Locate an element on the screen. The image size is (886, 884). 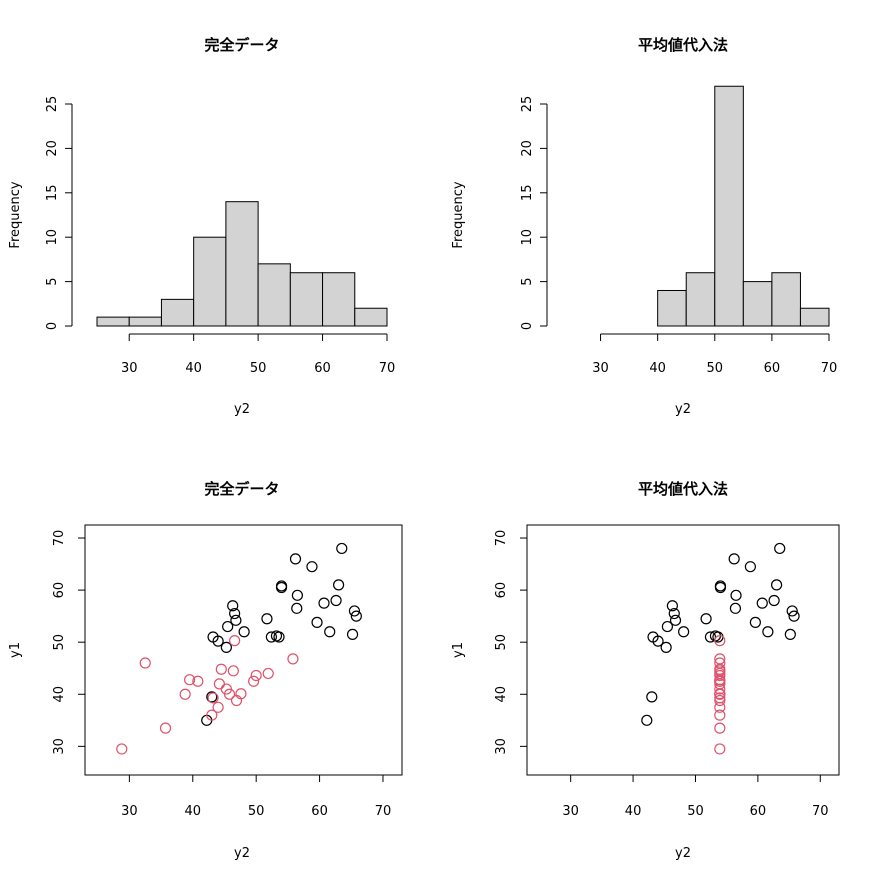
x-tick-label: 40 is located at coordinates (657, 368).